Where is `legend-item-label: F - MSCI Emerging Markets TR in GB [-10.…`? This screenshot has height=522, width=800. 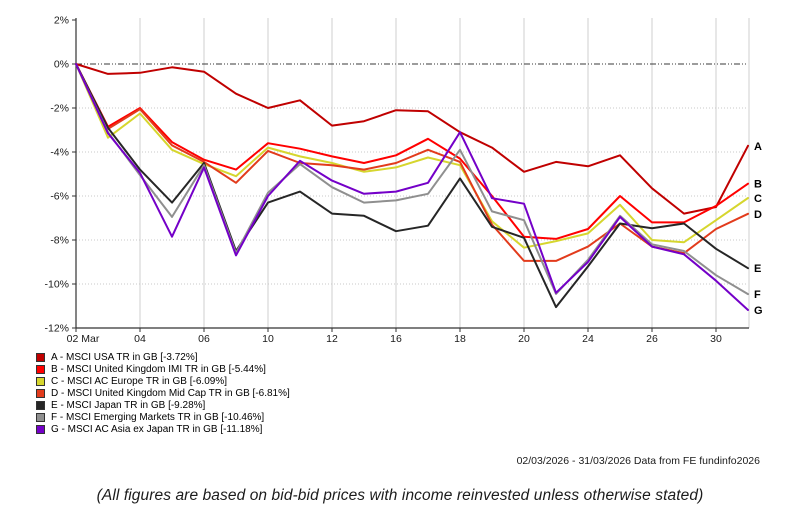
legend-item-label: F - MSCI Emerging Markets TR in GB [-10.… is located at coordinates (158, 417).